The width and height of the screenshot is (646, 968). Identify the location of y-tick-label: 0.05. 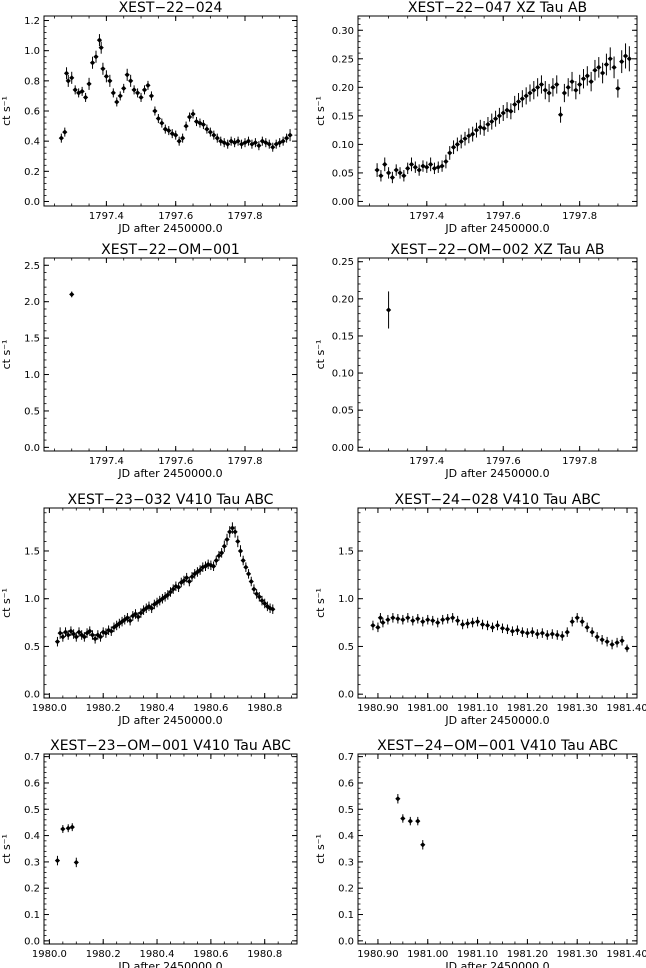
(343, 173).